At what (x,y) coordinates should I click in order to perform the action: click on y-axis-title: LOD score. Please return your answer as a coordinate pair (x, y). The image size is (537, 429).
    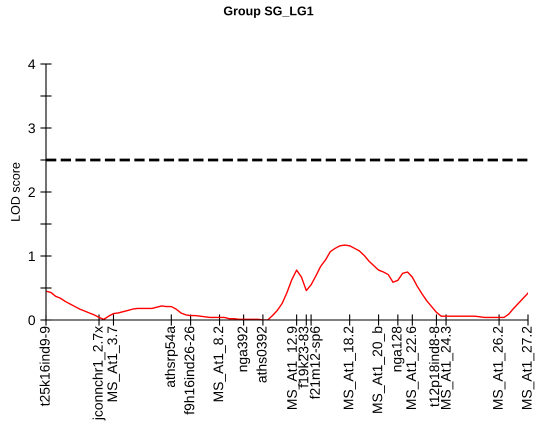
    Looking at the image, I should click on (15, 191).